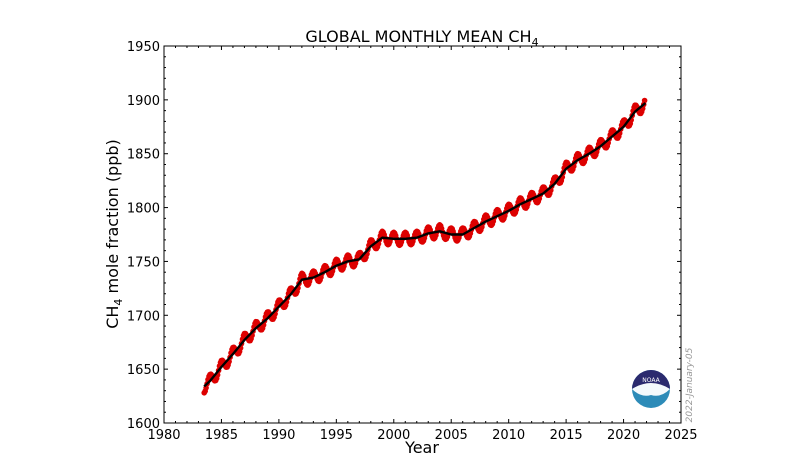  What do you see at coordinates (690, 384) in the screenshot?
I see `date-stamp: 2022-January-05` at bounding box center [690, 384].